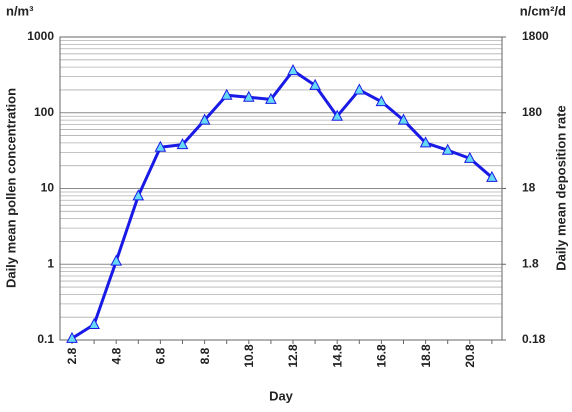 Image resolution: width=572 pixels, height=412 pixels. Describe the element at coordinates (543, 10) in the screenshot. I see `right-unit: n/cm²/d` at that location.